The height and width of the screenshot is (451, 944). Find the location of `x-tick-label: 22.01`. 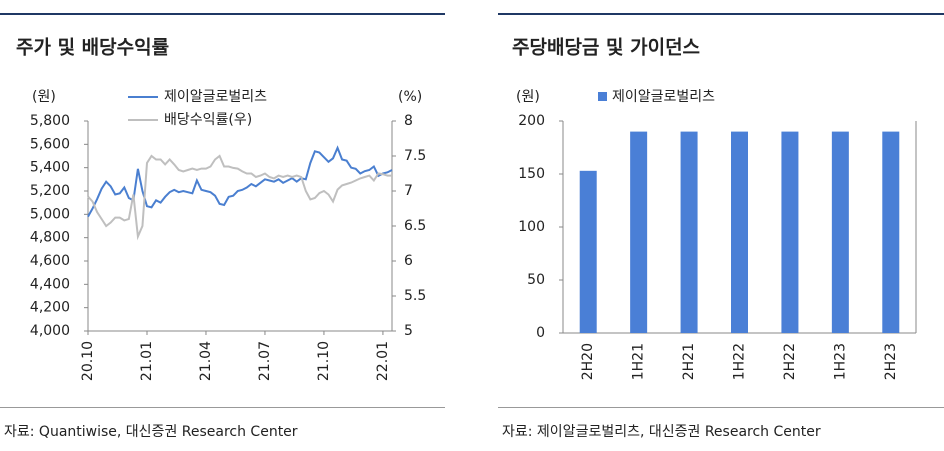

x-tick-label: 22.01 is located at coordinates (383, 361).